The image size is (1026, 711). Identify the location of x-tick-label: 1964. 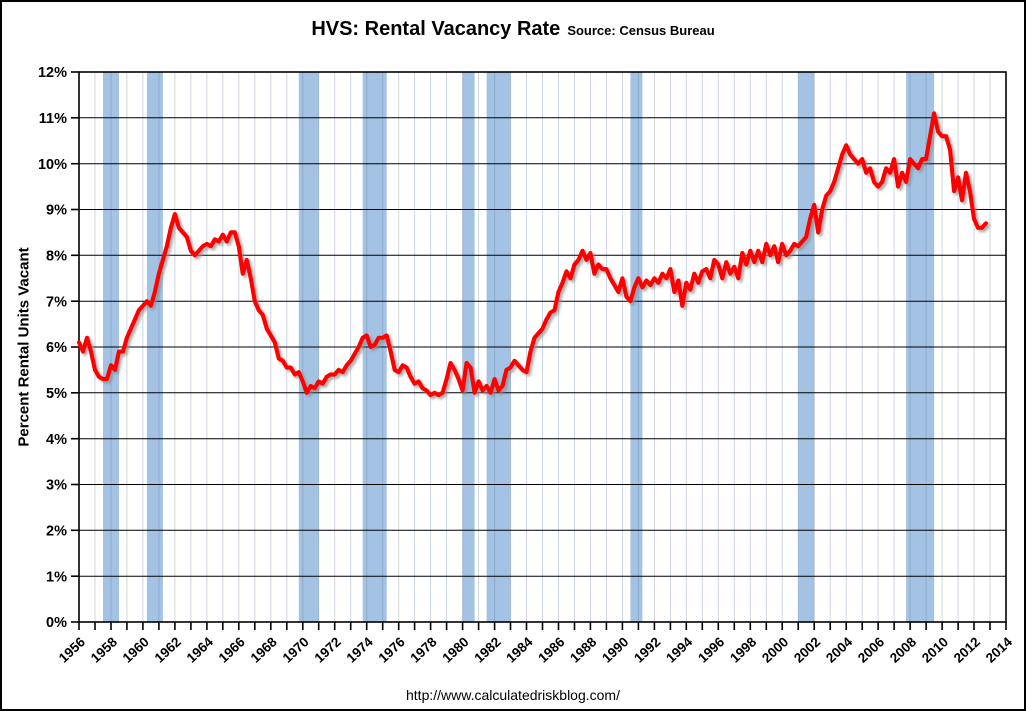
(200, 650).